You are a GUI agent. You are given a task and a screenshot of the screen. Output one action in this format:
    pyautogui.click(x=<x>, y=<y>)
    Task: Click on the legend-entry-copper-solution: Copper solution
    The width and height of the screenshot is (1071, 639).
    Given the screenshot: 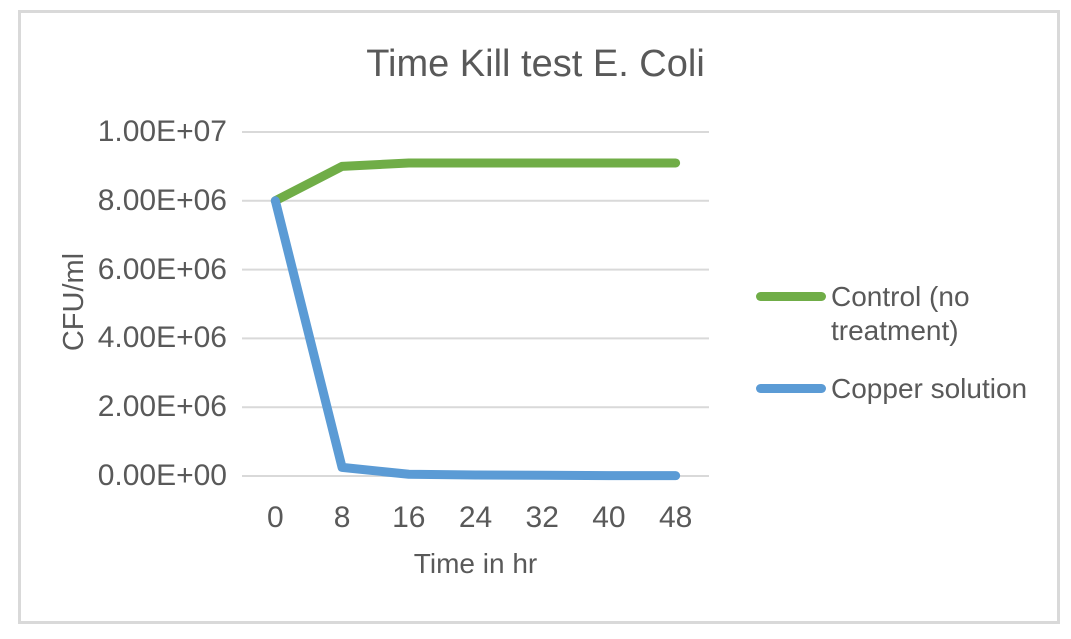 What is the action you would take?
    pyautogui.click(x=899, y=389)
    